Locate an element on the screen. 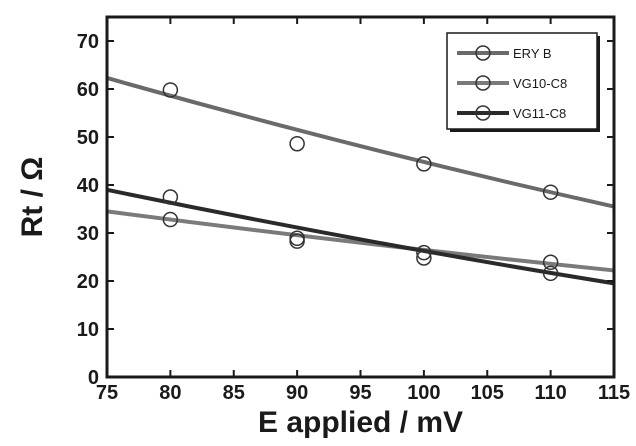 This screenshot has height=446, width=636. y-tick-label: 30 is located at coordinates (88, 234).